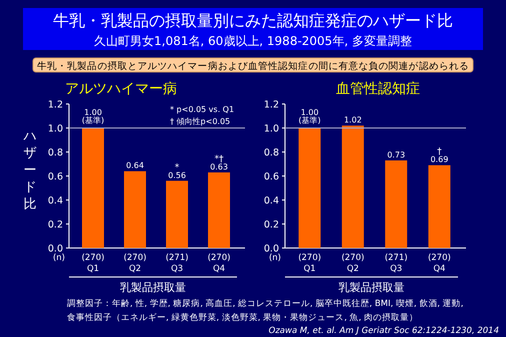 The width and height of the screenshot is (506, 337). I want to click on text: 牛乳・乳製品の摂取とアルツハイマー病および血管性認知症の間に有意な負の関連が認められる, so click(253, 66).